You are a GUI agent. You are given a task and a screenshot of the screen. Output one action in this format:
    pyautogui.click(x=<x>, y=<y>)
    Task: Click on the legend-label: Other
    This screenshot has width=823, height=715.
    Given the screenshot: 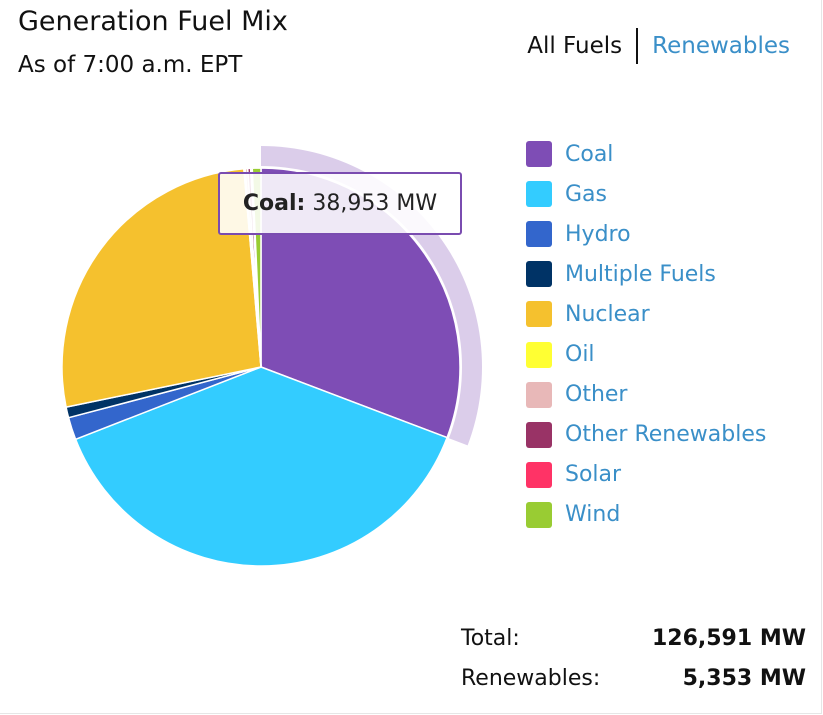 What is the action you would take?
    pyautogui.click(x=596, y=395)
    